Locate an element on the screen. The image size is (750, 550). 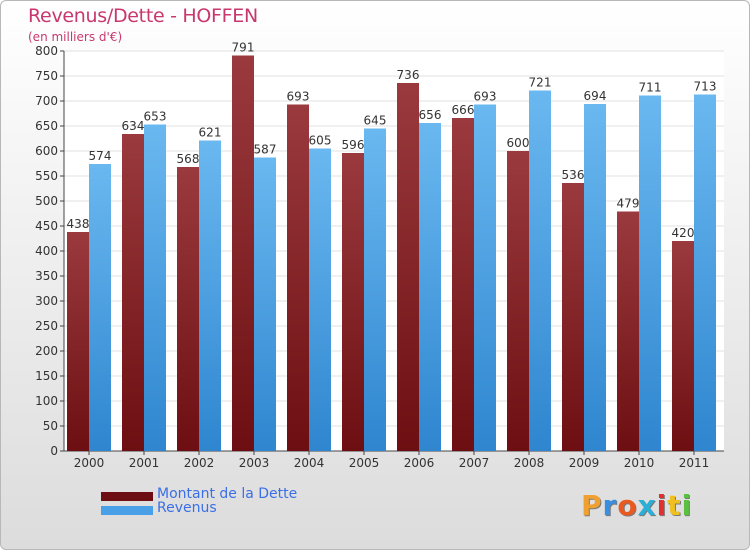
y-tick-label: 500 is located at coordinates (46, 201).